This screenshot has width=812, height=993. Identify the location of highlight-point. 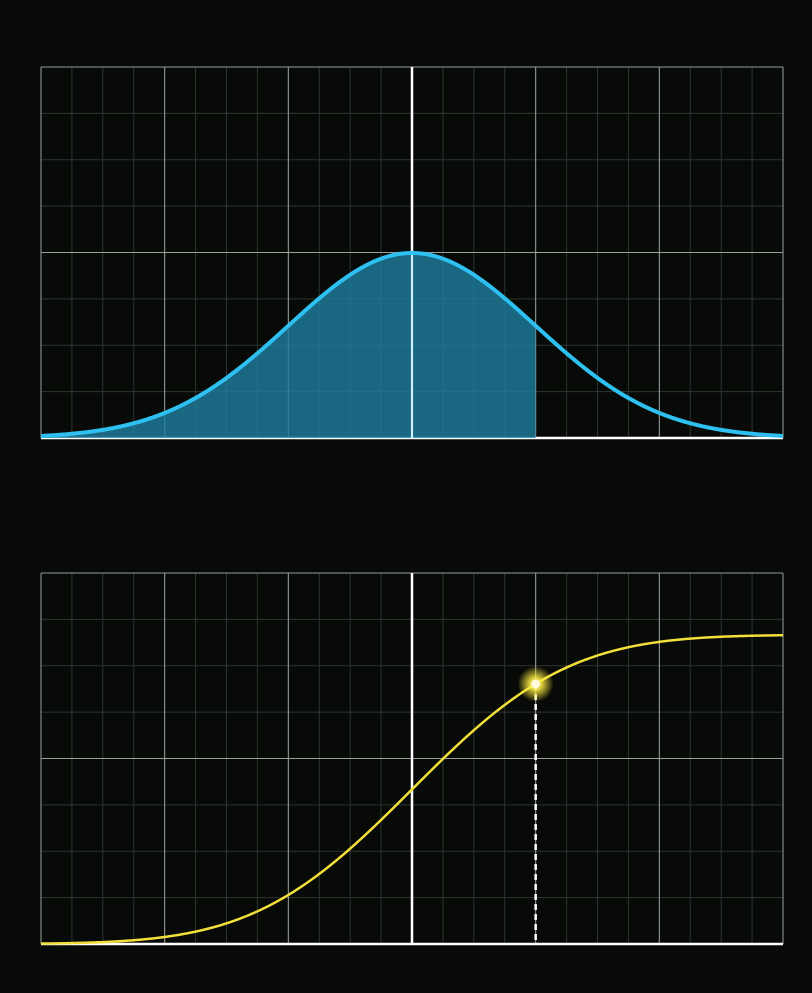
(536, 684).